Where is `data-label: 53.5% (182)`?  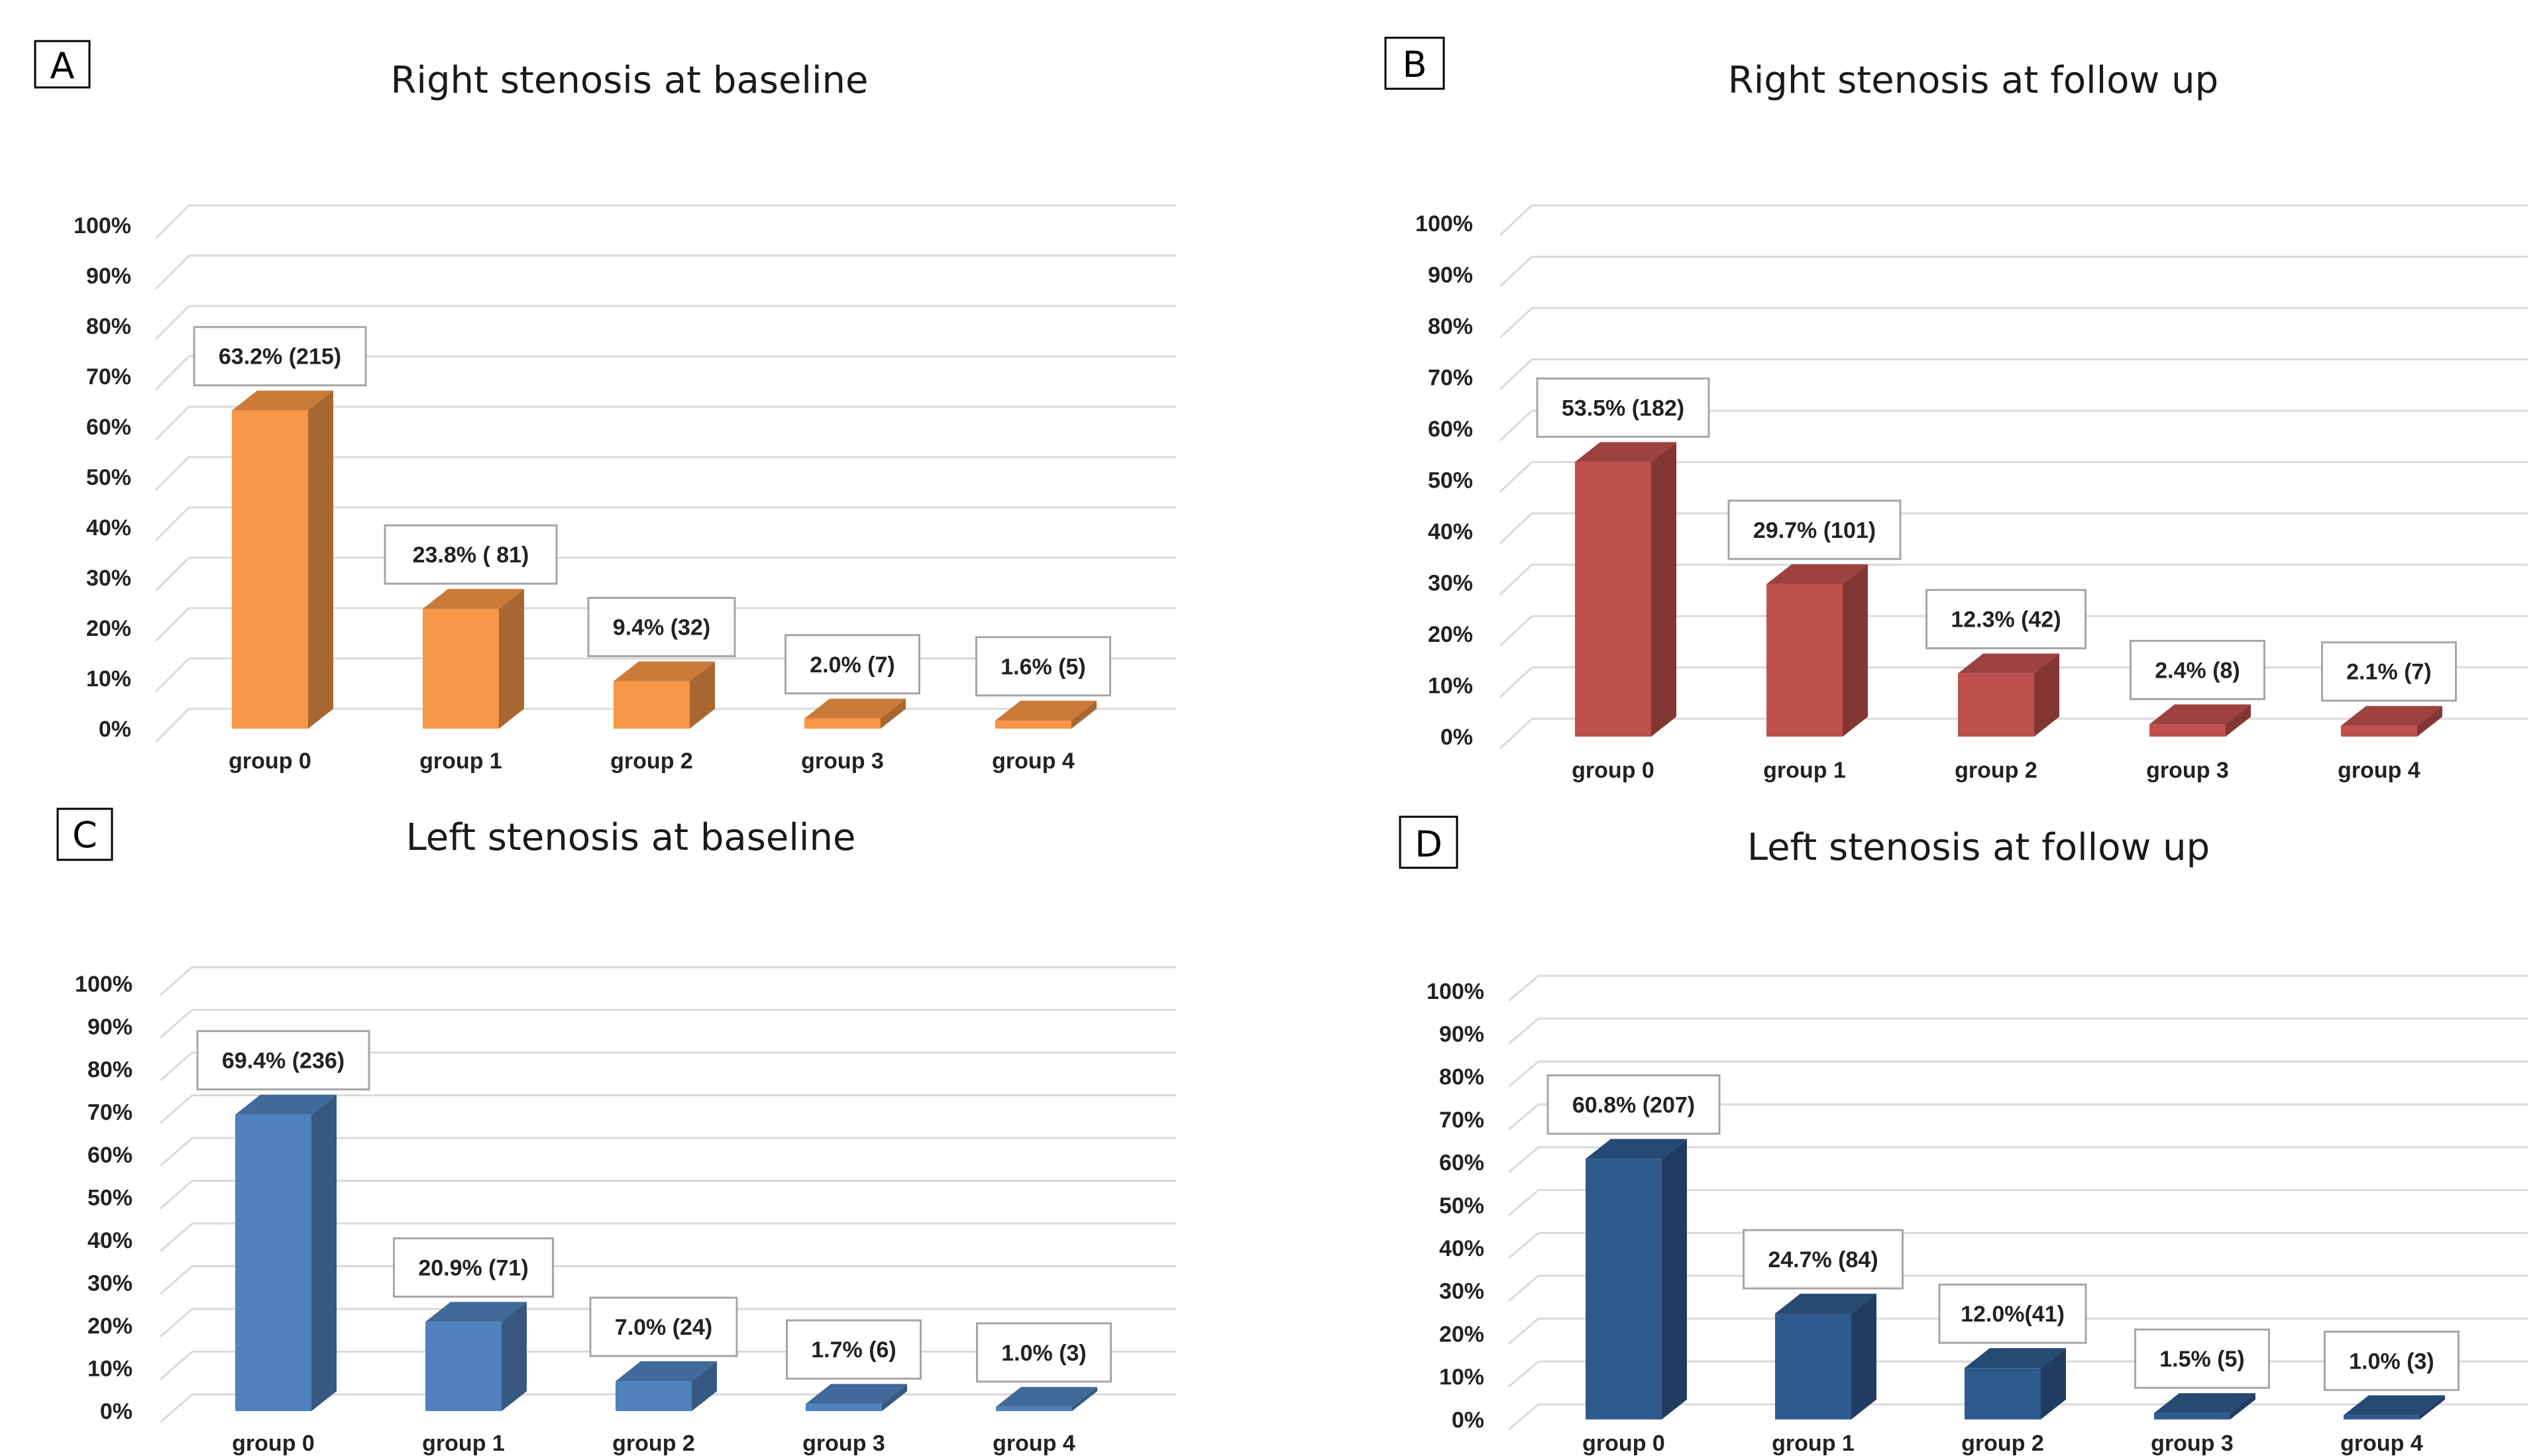
data-label: 53.5% (182) is located at coordinates (1623, 408).